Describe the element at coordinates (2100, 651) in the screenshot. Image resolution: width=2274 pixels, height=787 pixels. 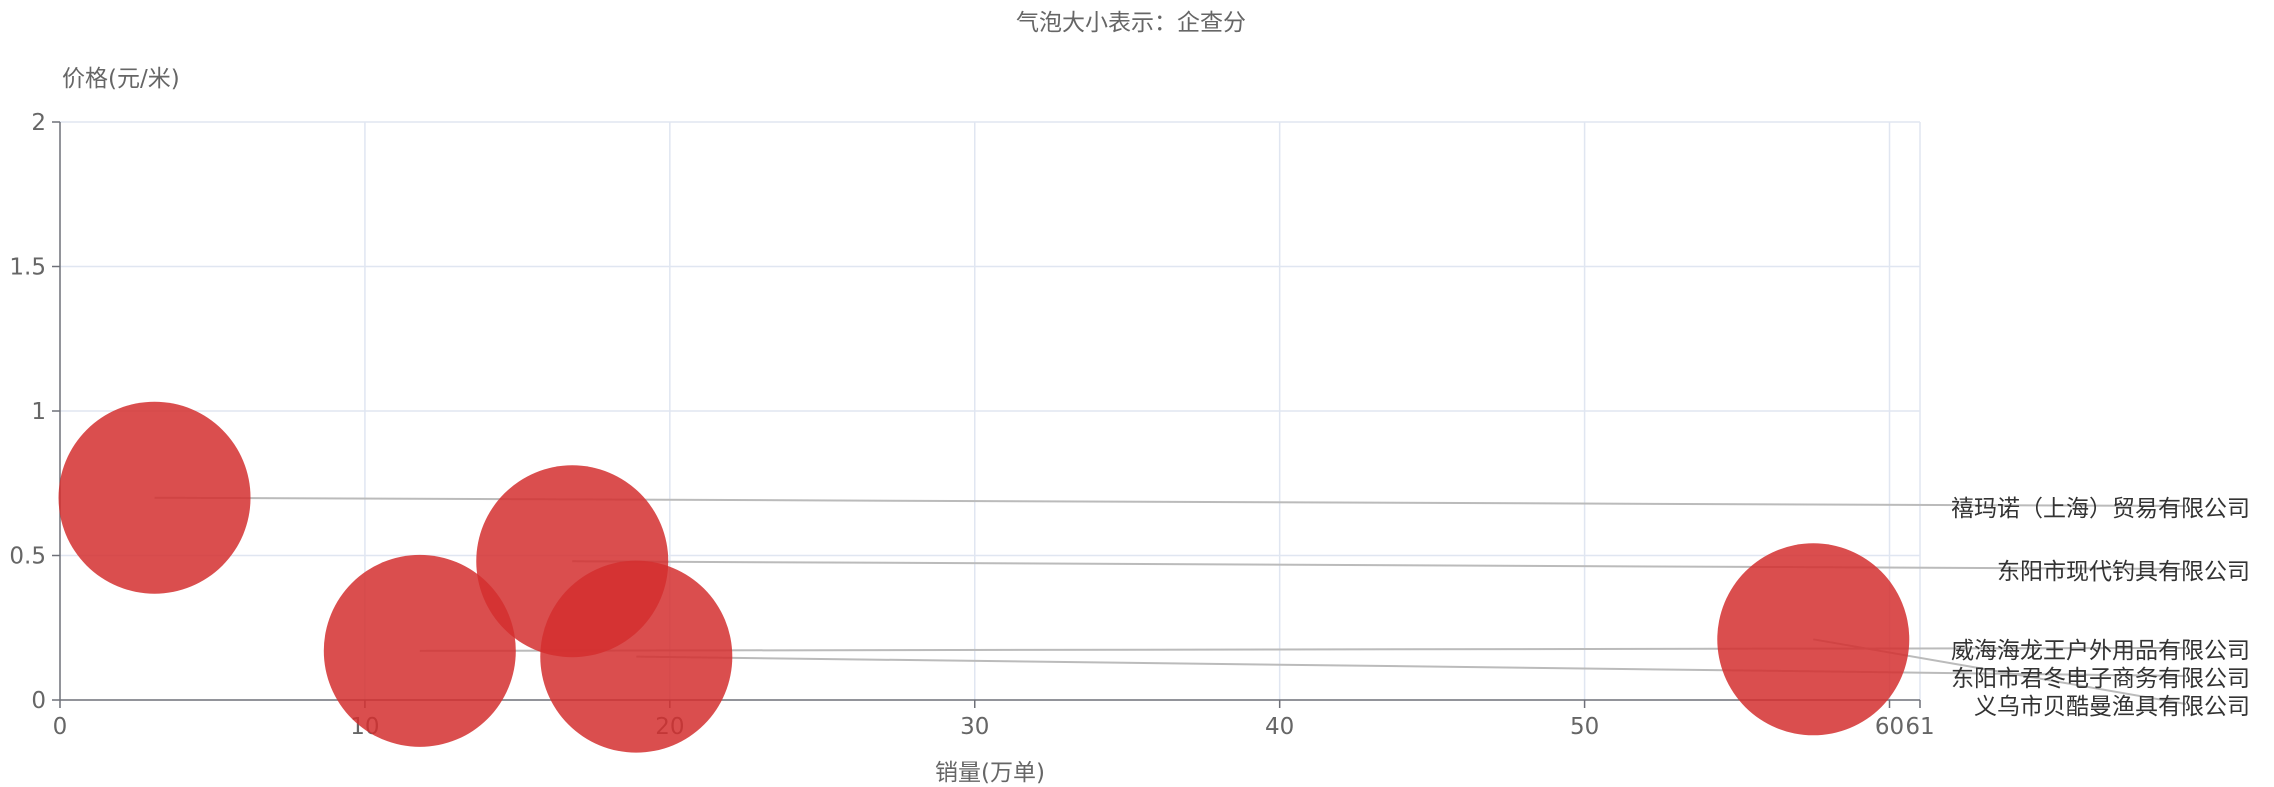
I see `bubble-label: 威海海龙王户外用品有限公司` at that location.